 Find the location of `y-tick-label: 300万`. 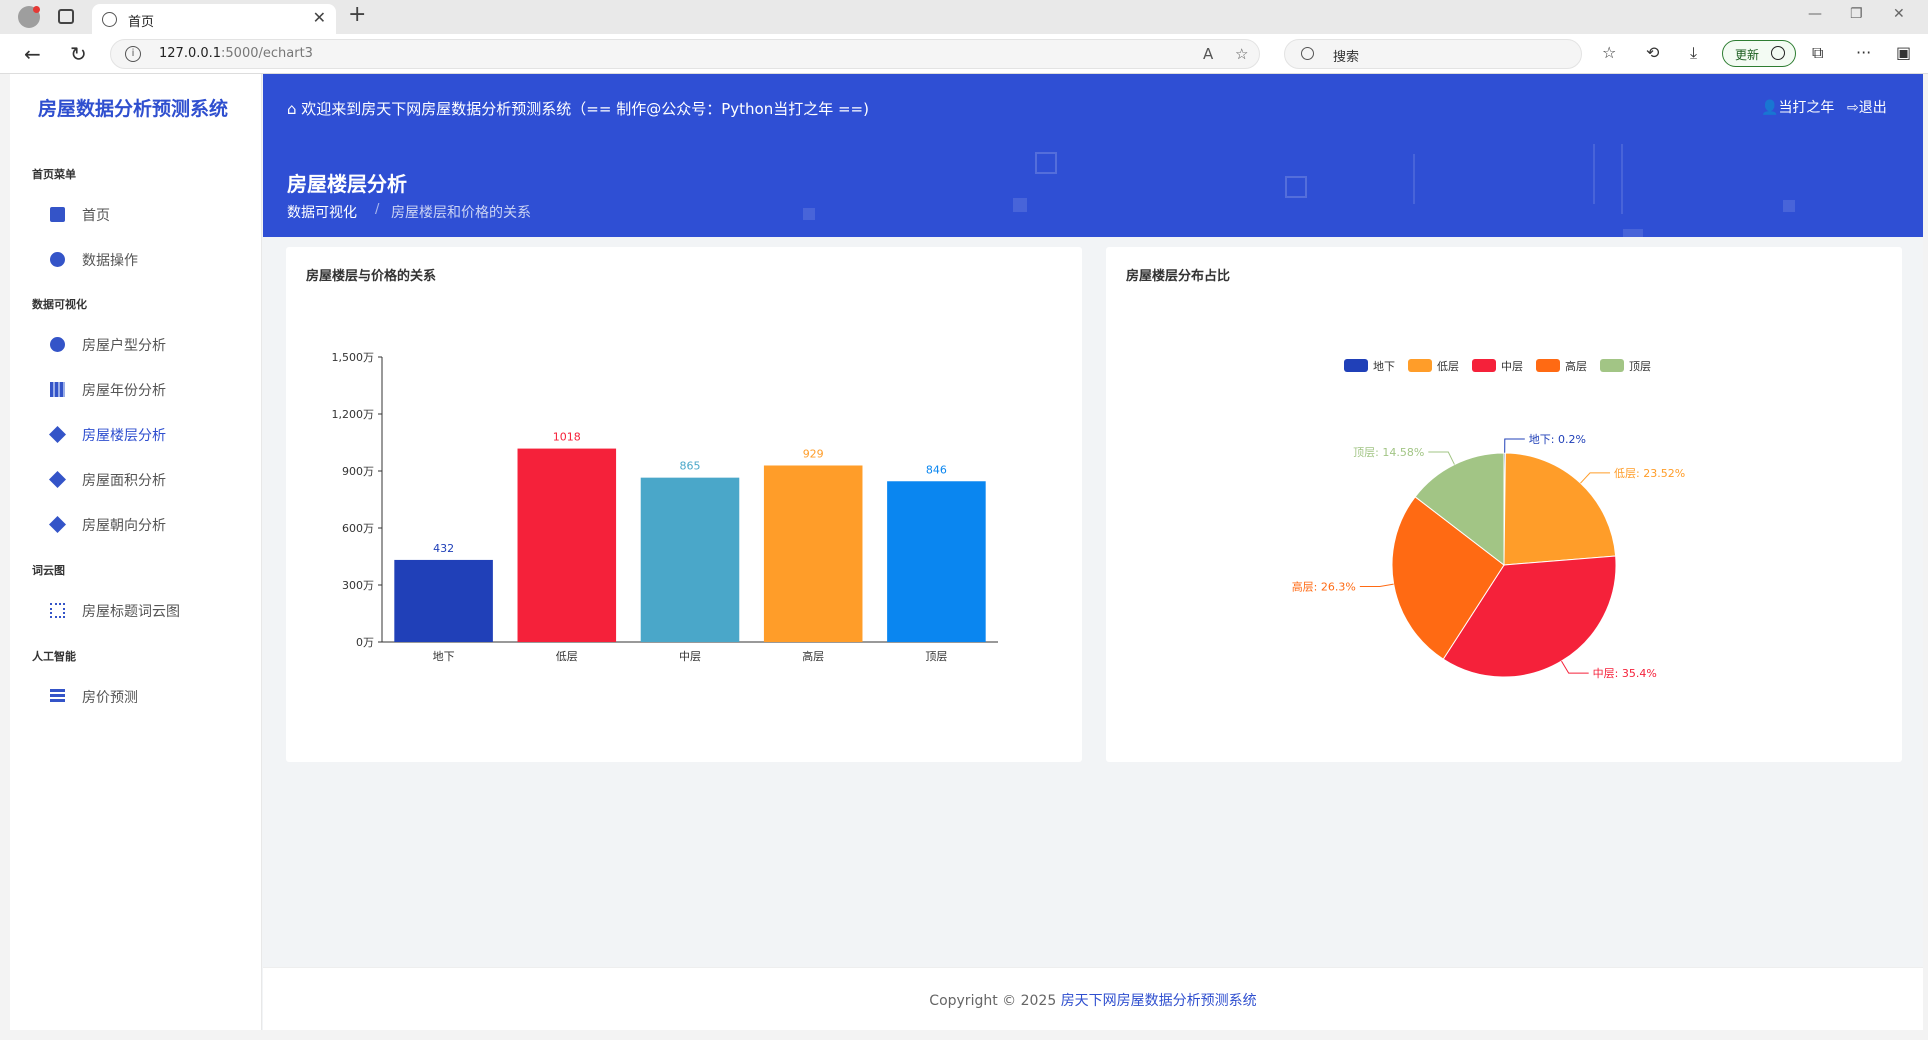

y-tick-label: 300万 is located at coordinates (358, 585).